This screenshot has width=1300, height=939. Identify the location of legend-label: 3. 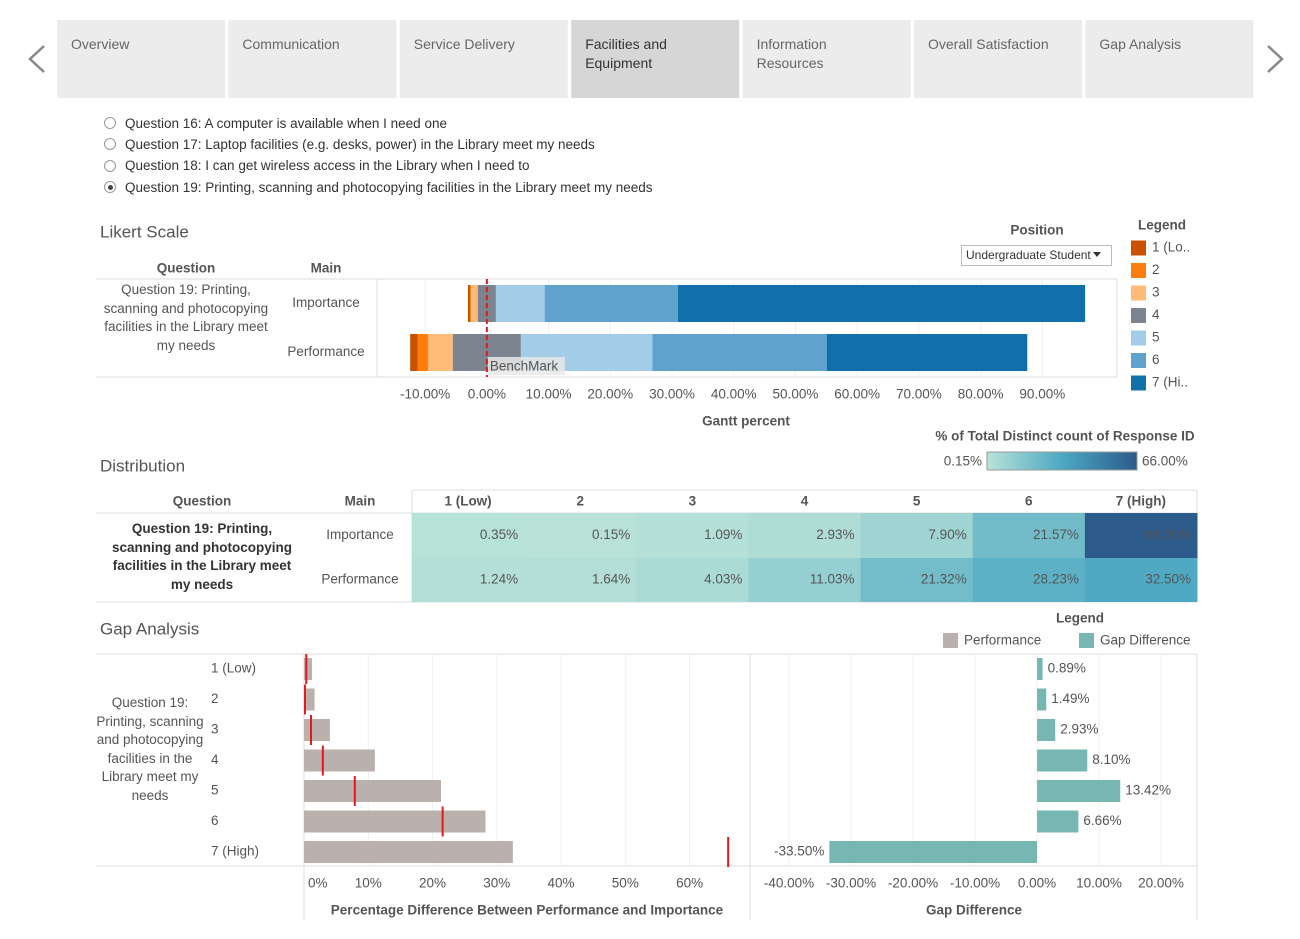
(1156, 292).